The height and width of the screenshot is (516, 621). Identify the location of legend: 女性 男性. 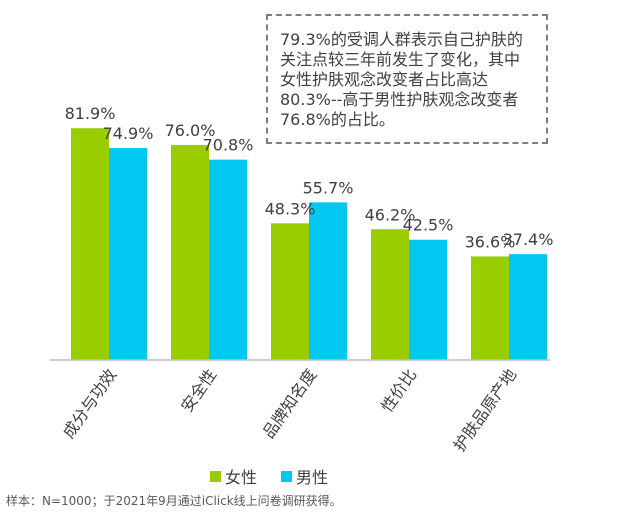
(269, 476).